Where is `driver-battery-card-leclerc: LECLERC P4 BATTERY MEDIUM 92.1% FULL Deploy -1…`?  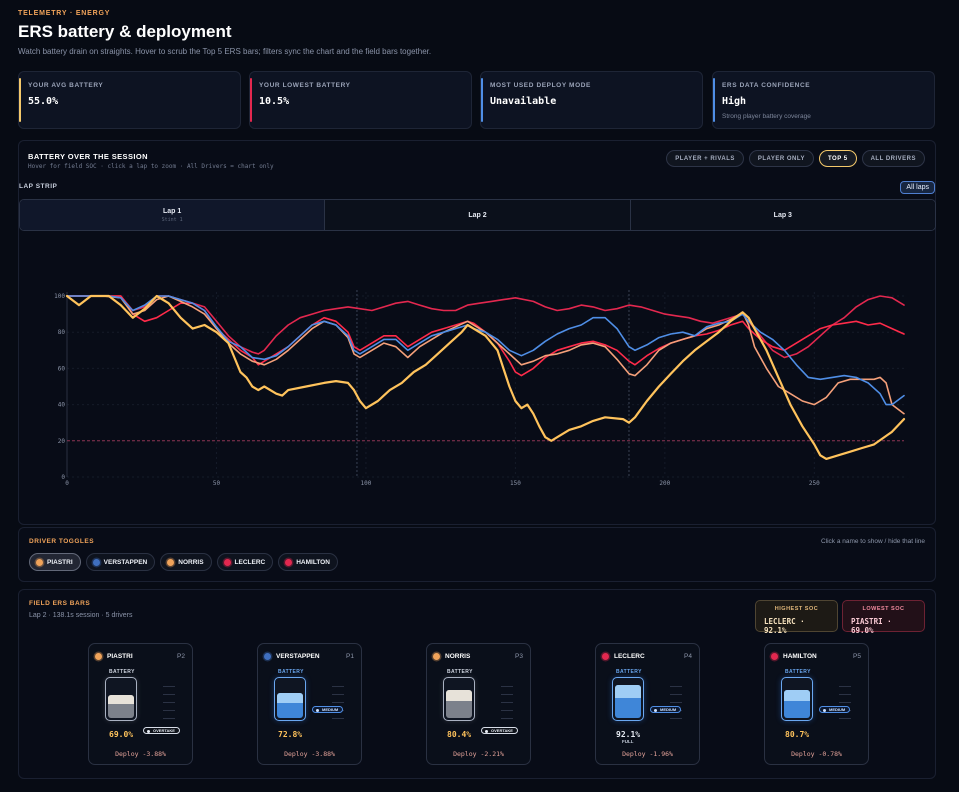 driver-battery-card-leclerc: LECLERC P4 BATTERY MEDIUM 92.1% FULL Deploy -1… is located at coordinates (647, 704).